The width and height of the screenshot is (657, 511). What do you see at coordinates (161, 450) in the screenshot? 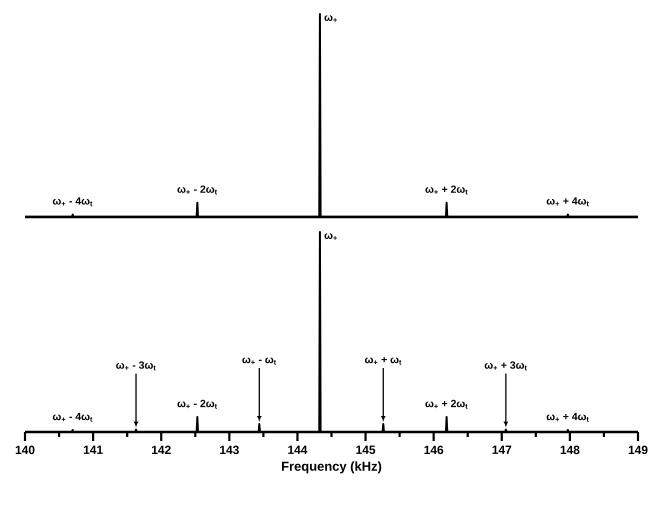
I see `x-tick-label: 142` at bounding box center [161, 450].